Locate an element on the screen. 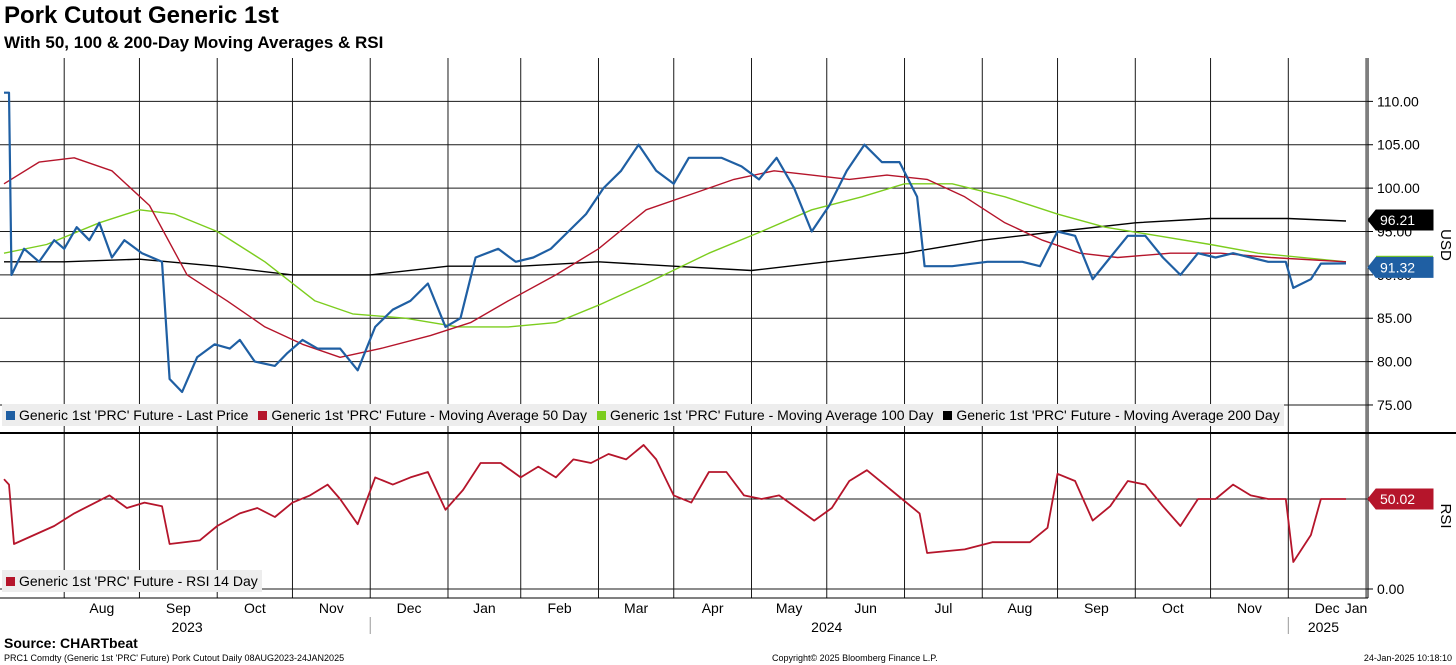 The image size is (1456, 665). price-tick-label: 105.00 is located at coordinates (1398, 145).